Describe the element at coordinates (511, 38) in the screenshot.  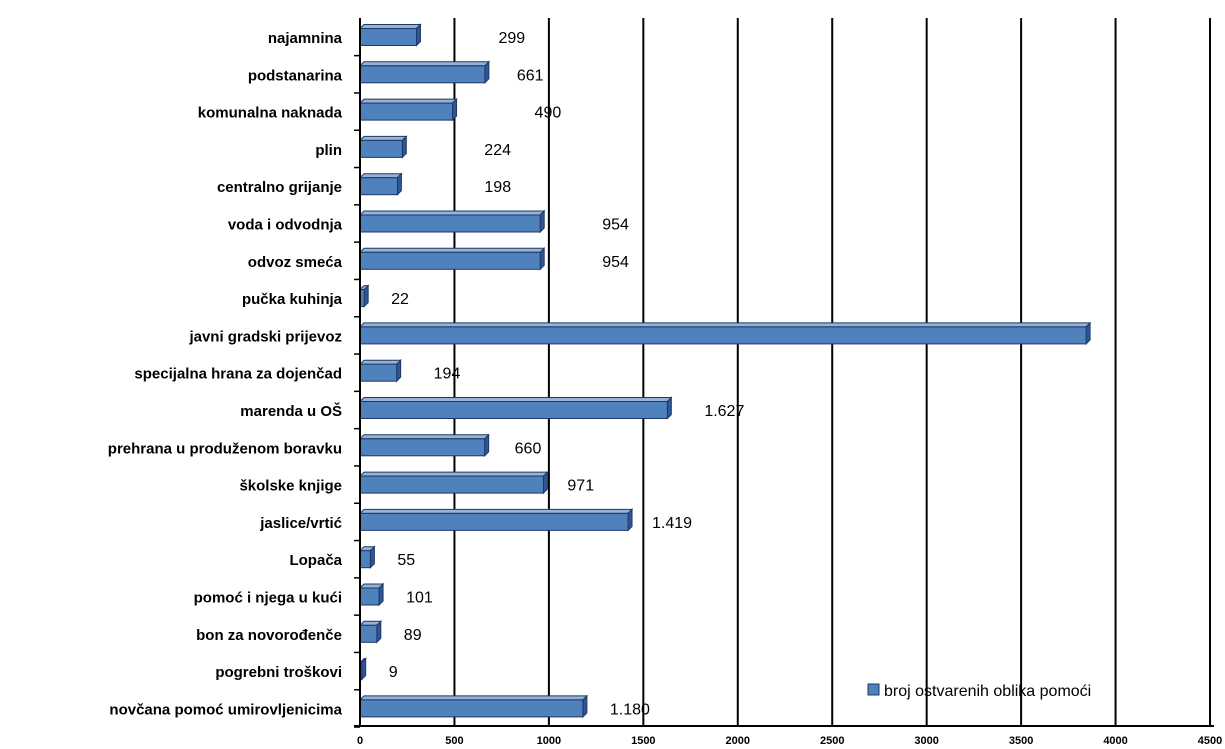
I see `data-label: 299` at that location.